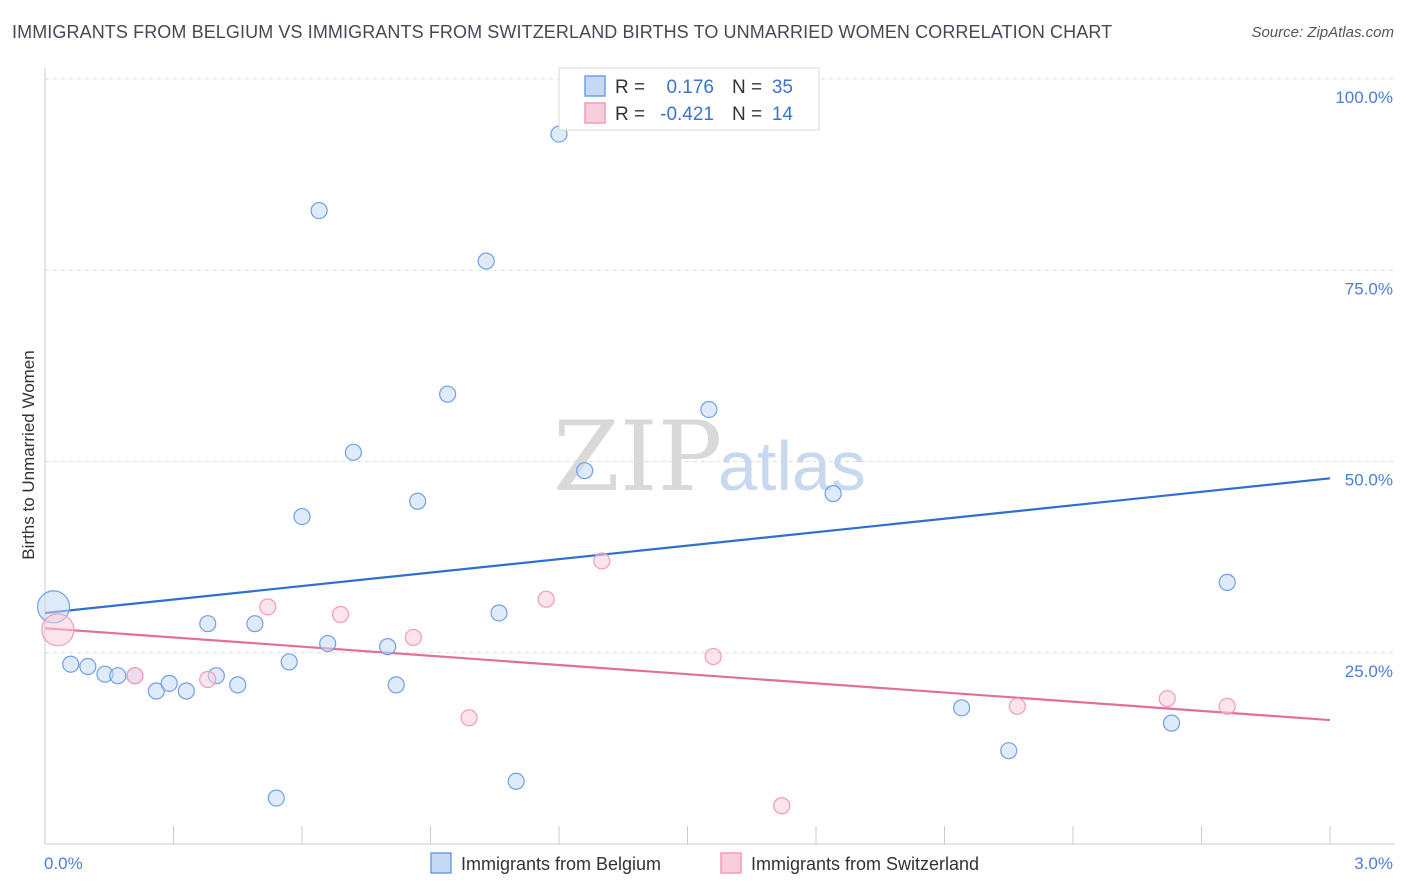  What do you see at coordinates (637, 457) in the screenshot?
I see `watermark-zip: ZIP` at bounding box center [637, 457].